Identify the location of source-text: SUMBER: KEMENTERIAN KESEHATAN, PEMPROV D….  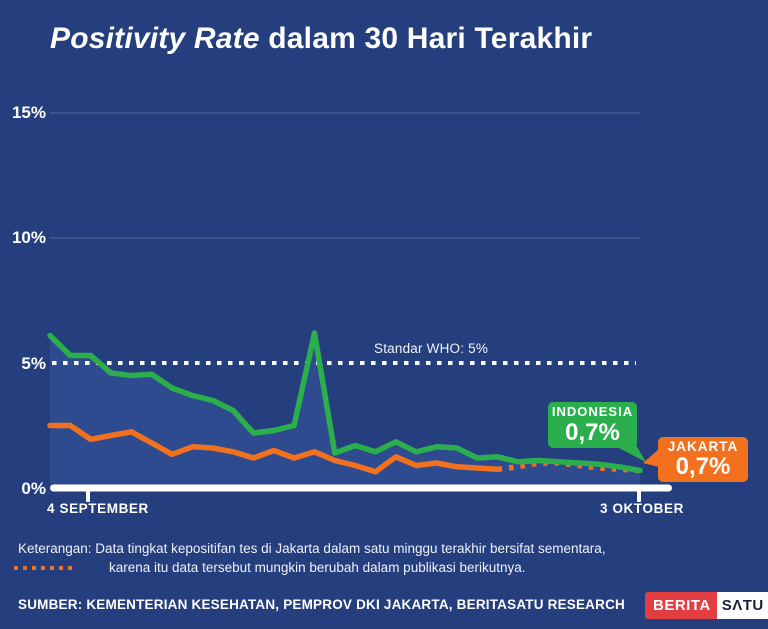
(321, 604).